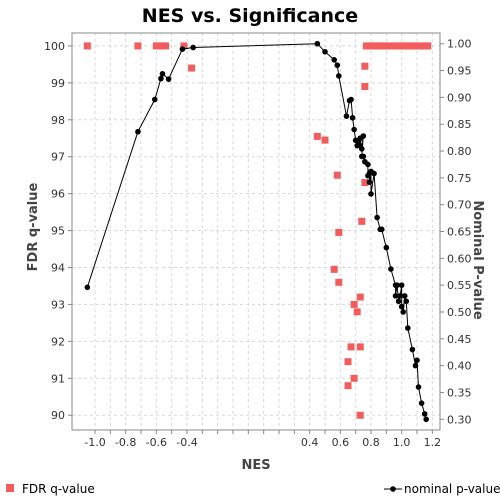 Image resolution: width=500 pixels, height=500 pixels. I want to click on legend-fdr-label: FDR q-value, so click(58, 489).